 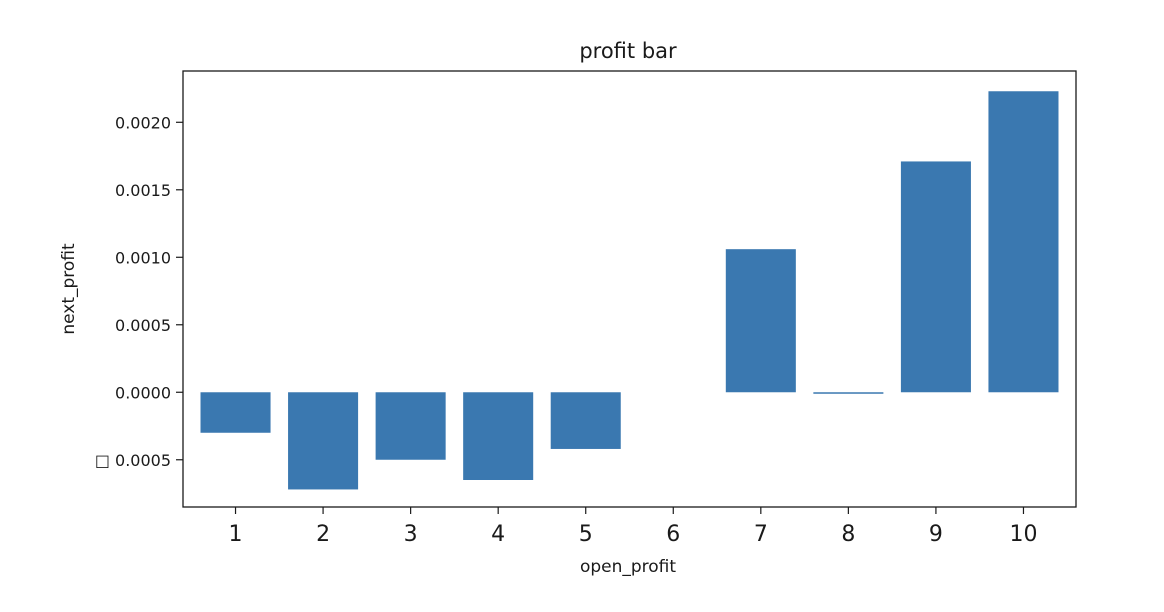 What do you see at coordinates (139, 291) in the screenshot?
I see `y-axis: □ 0.0005 0.0000 0.0005 0.0010 0.0015 0.0020` at bounding box center [139, 291].